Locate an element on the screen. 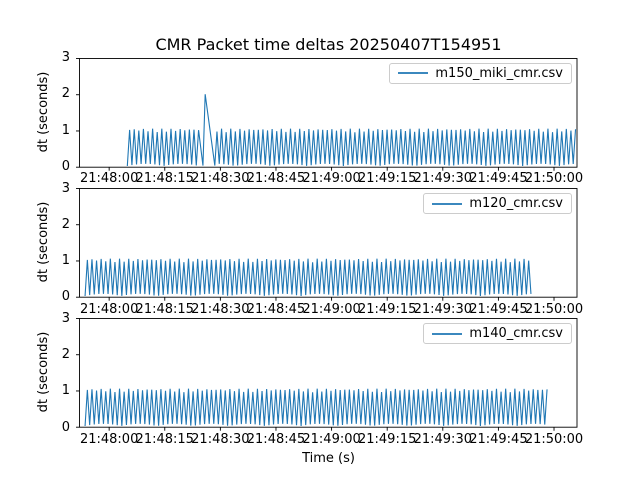  legend-box: m140_cmr.csv is located at coordinates (497, 334).